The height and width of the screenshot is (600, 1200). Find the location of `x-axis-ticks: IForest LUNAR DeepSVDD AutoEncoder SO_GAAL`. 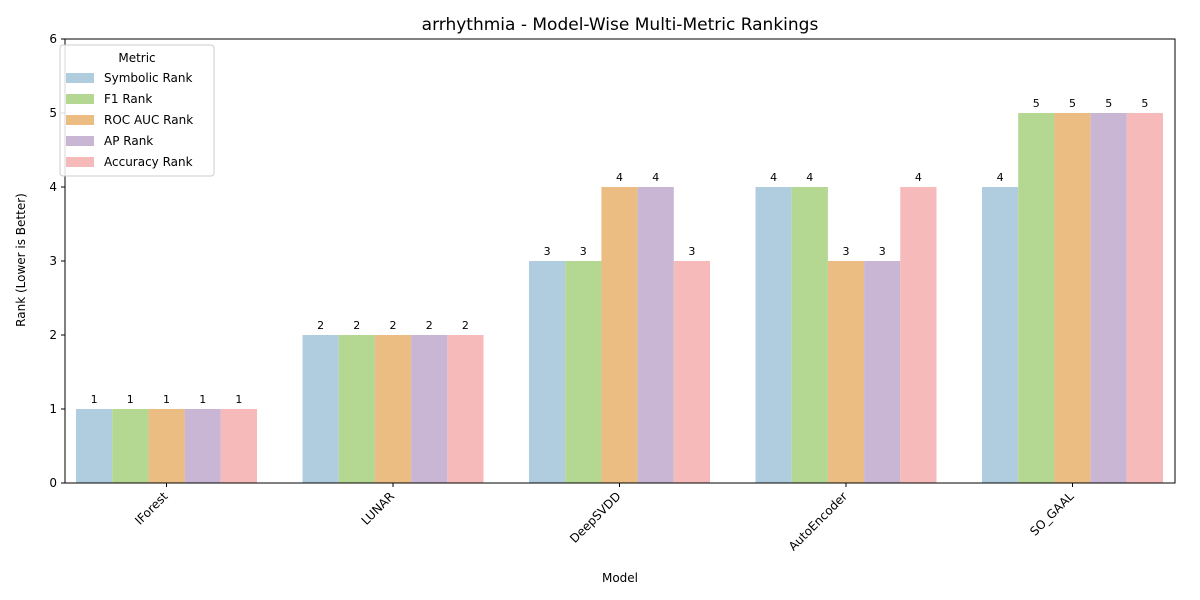

x-axis-ticks: IForest LUNAR DeepSVDD AutoEncoder SO_GAAL is located at coordinates (604, 518).